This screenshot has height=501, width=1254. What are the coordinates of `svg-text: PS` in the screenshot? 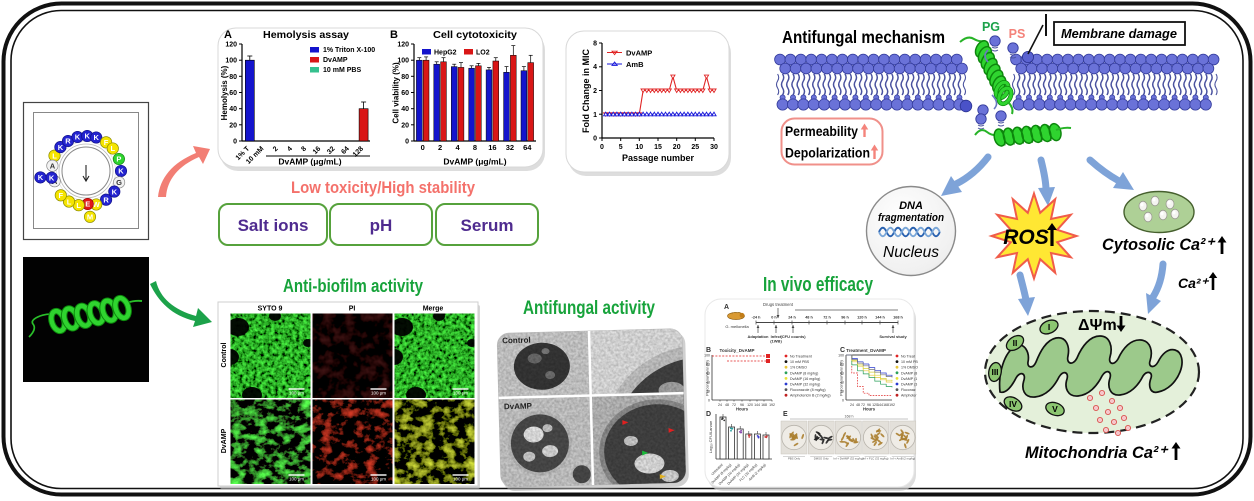 It's located at (1017, 34).